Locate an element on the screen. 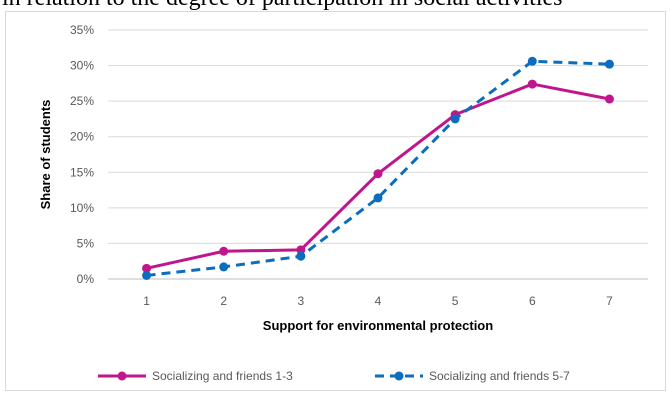  y-tick-label: 0% is located at coordinates (86, 279).